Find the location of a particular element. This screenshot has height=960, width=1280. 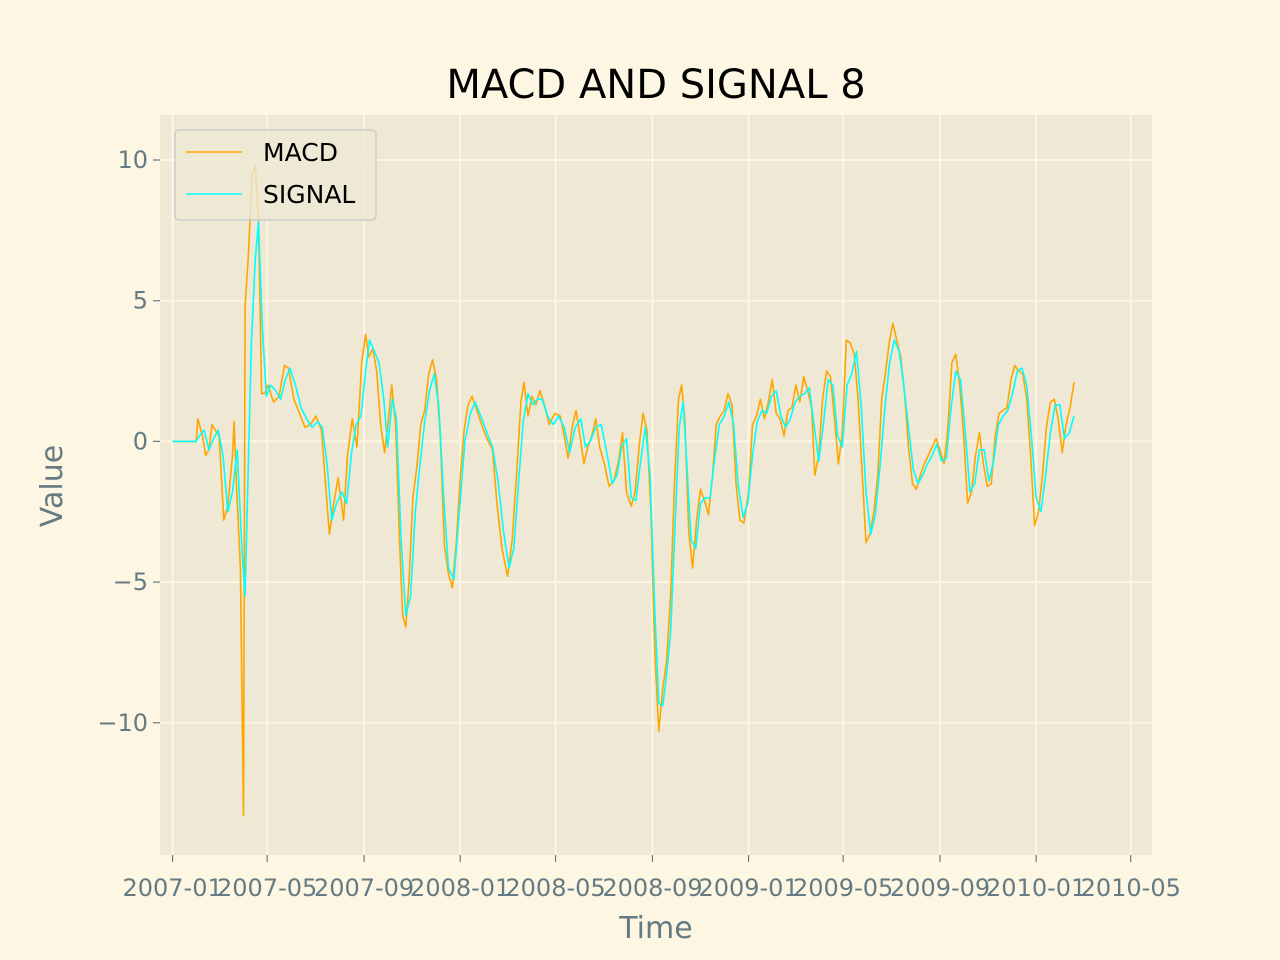

y-tick-label: −10 is located at coordinates (122, 723).